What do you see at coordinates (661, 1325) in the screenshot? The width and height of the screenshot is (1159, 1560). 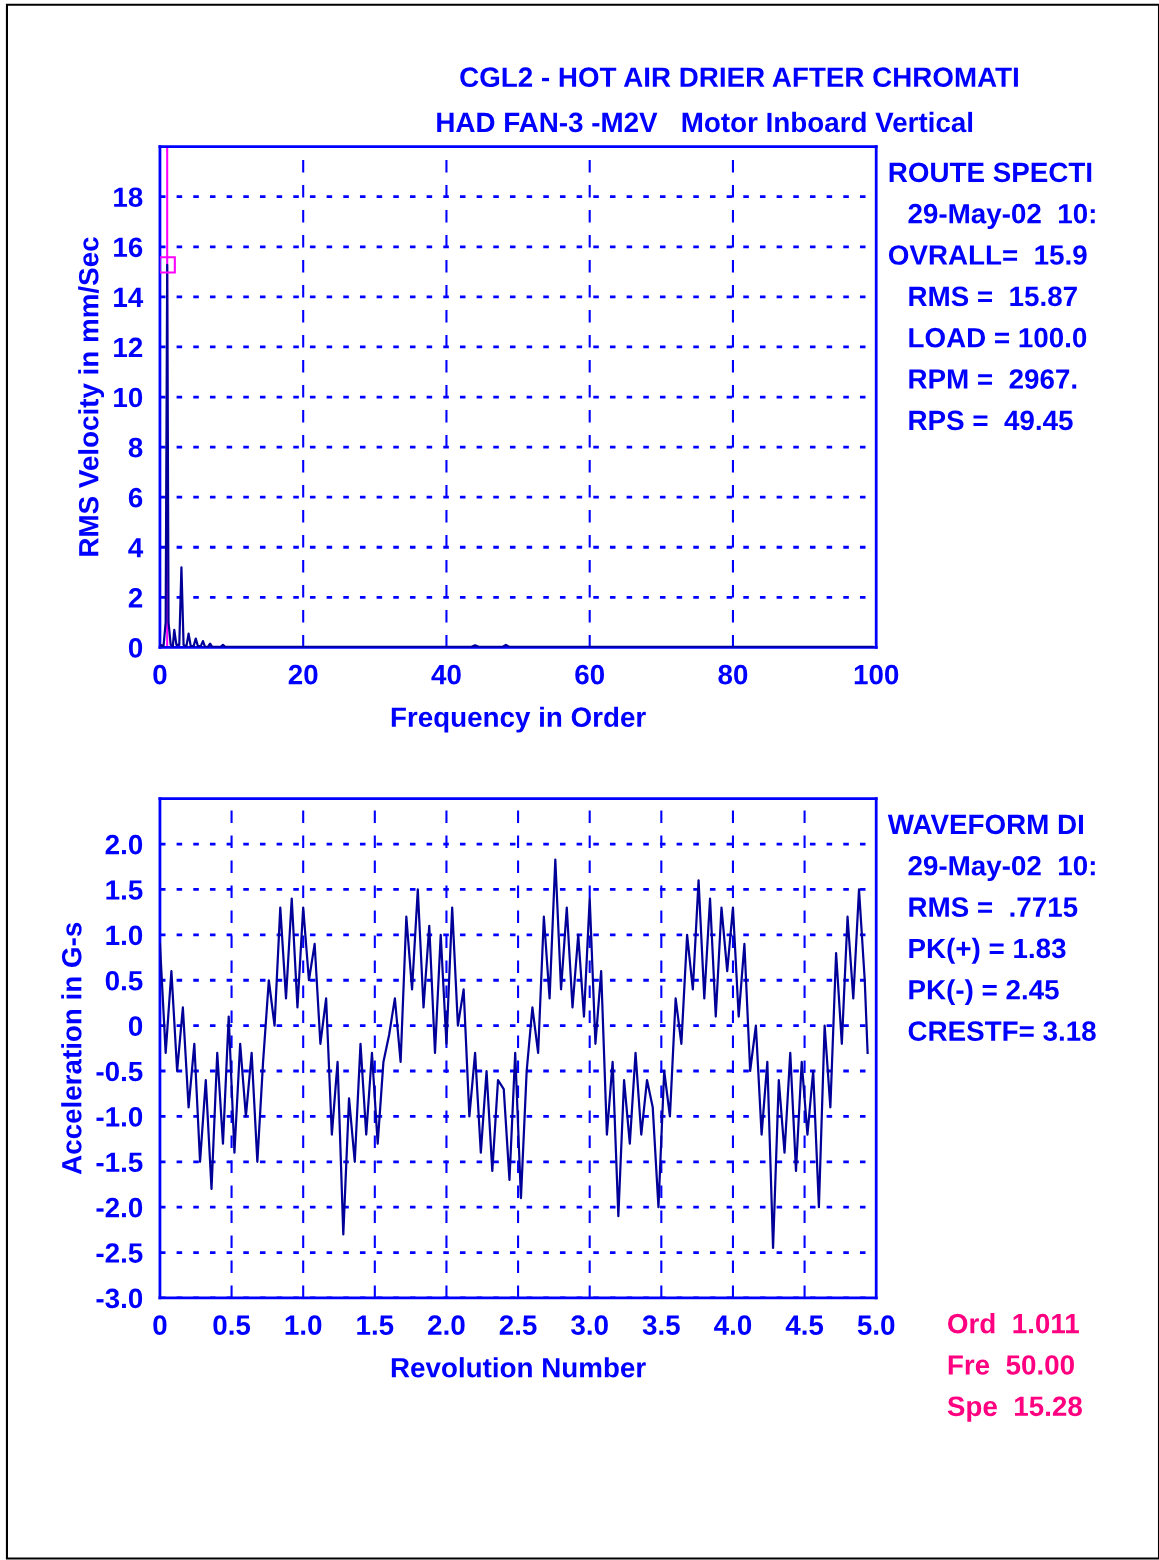 I see `x-tick-label: 3.5` at bounding box center [661, 1325].